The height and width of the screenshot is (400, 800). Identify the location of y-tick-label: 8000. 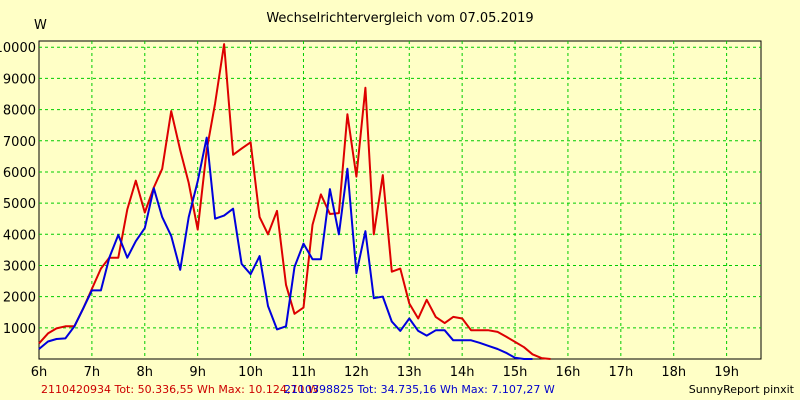
(19, 111).